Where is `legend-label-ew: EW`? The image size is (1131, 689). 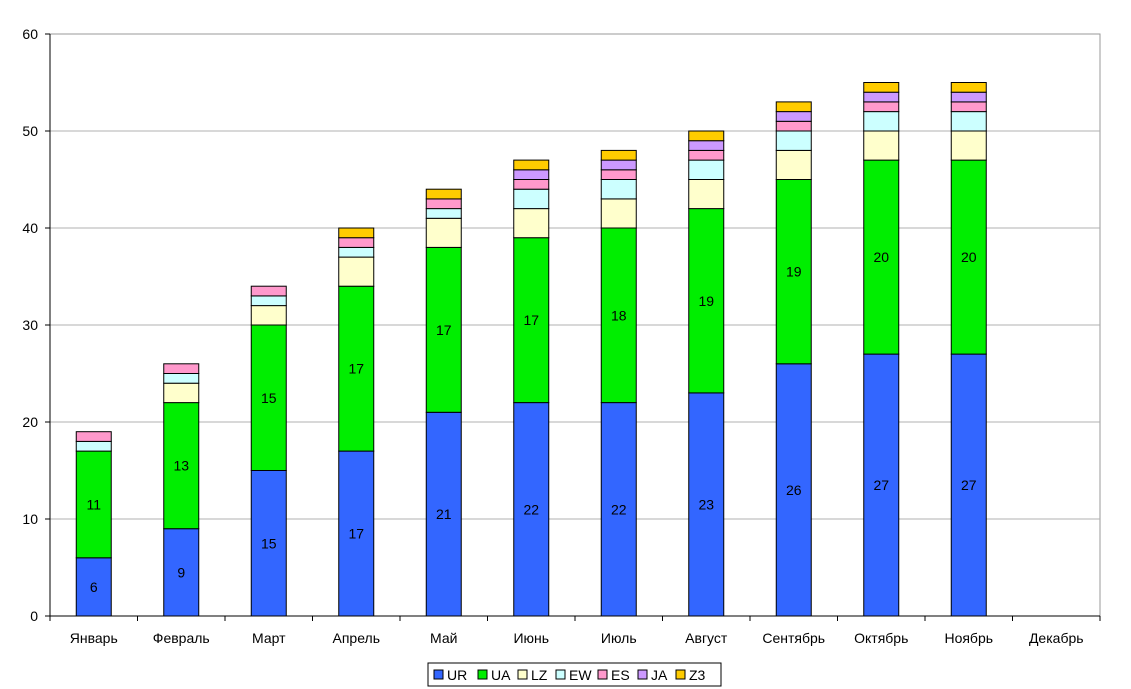 legend-label-ew: EW is located at coordinates (580, 675).